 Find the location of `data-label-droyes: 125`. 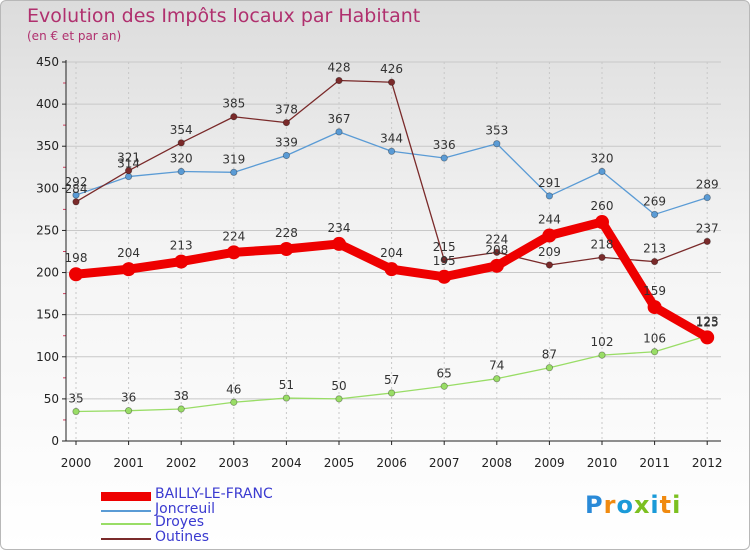

data-label-droyes: 125 is located at coordinates (707, 323).